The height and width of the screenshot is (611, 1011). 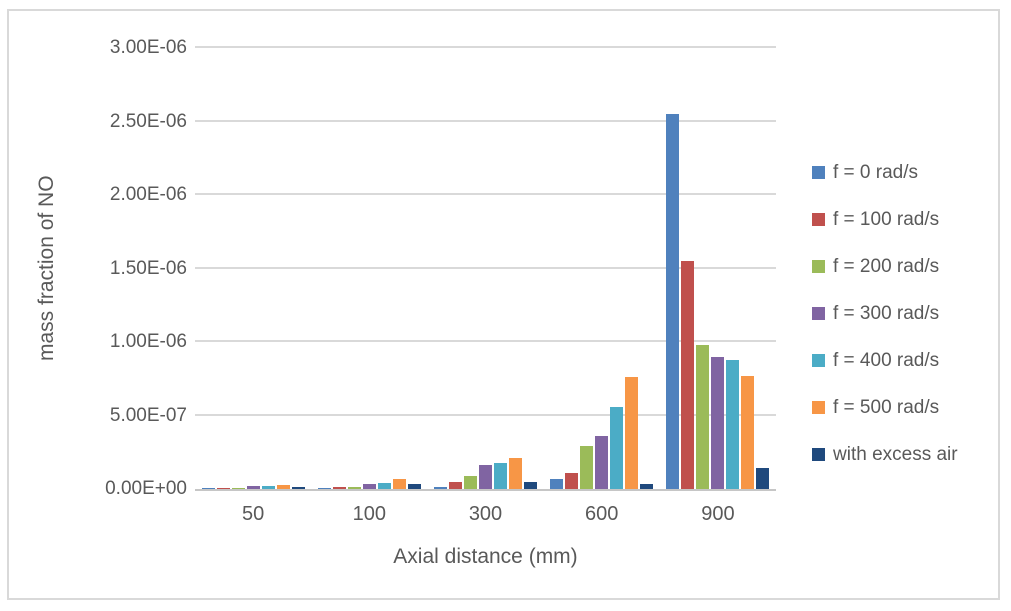 I want to click on legend-label: f = 200 rad/s, so click(x=886, y=266).